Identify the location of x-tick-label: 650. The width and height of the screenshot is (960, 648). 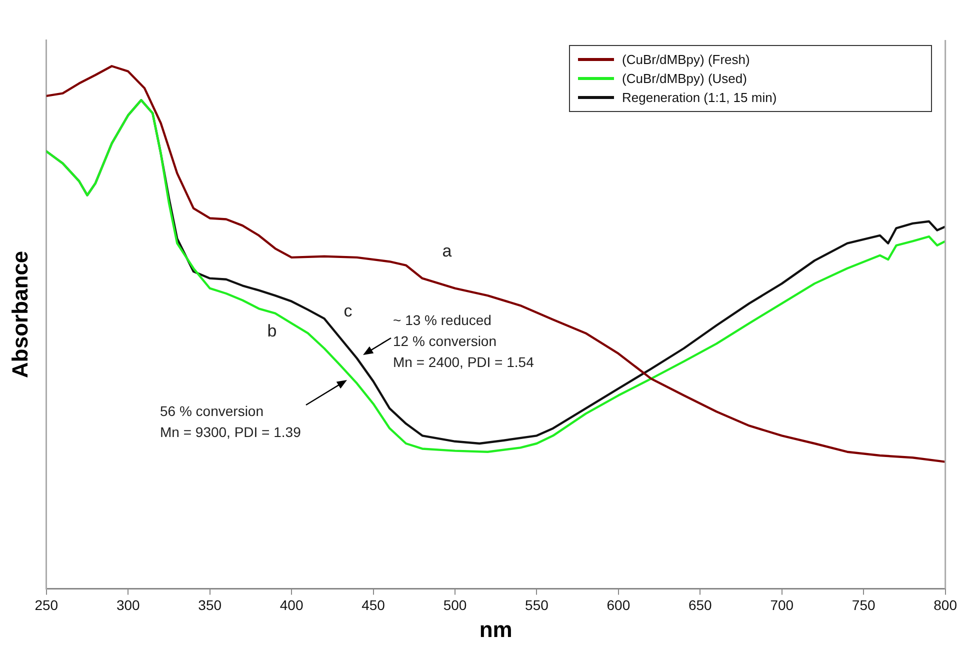
(700, 605).